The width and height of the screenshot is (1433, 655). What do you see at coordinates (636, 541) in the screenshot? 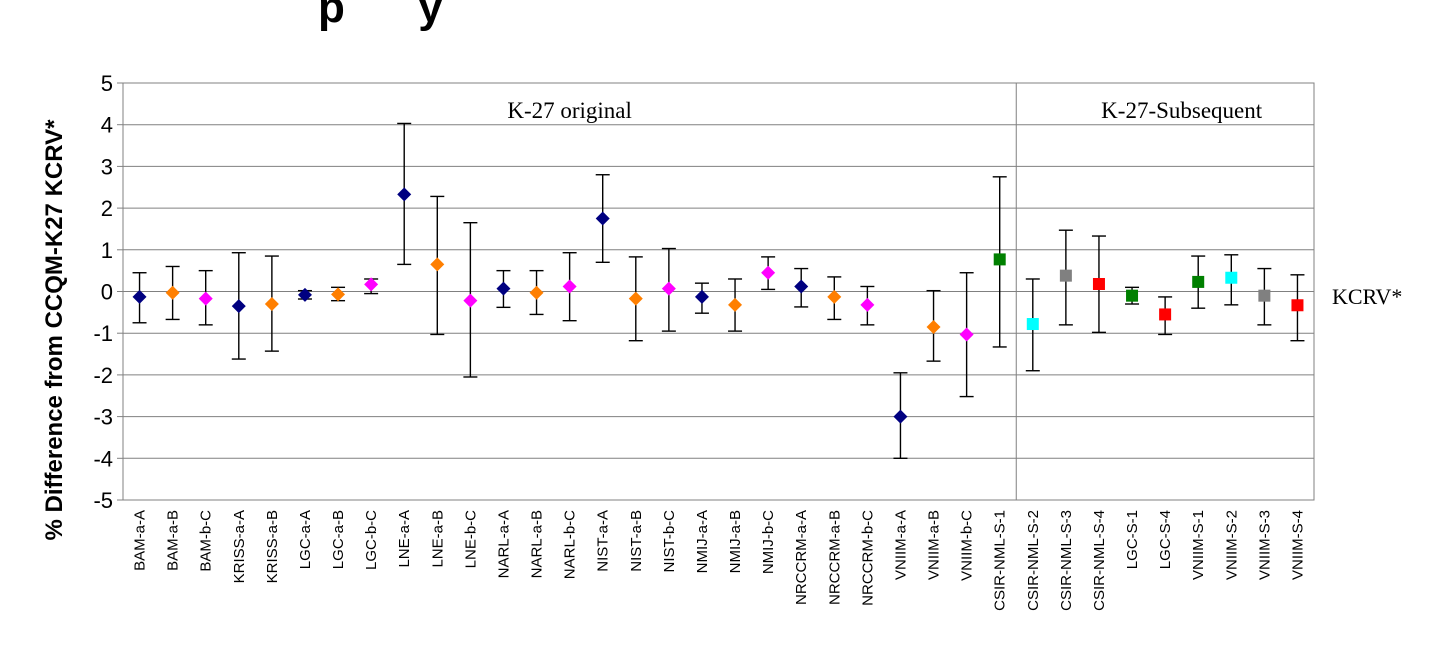
I see `x-tick-label: NIST-a-B` at bounding box center [636, 541].